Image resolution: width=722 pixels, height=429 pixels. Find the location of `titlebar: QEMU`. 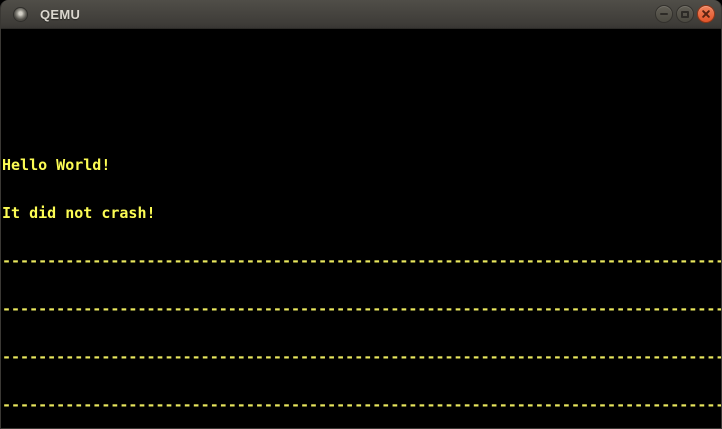

titlebar: QEMU is located at coordinates (361, 14).